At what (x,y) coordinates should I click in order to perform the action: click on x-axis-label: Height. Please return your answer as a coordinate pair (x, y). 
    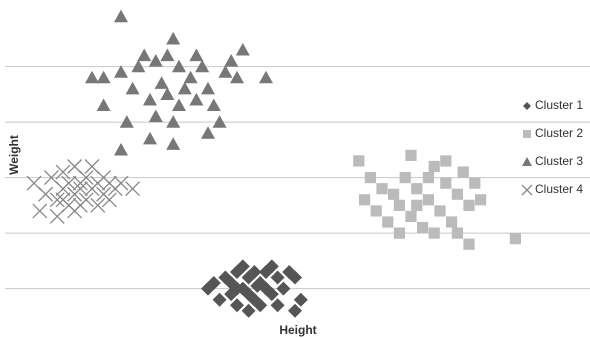
    Looking at the image, I should click on (297, 330).